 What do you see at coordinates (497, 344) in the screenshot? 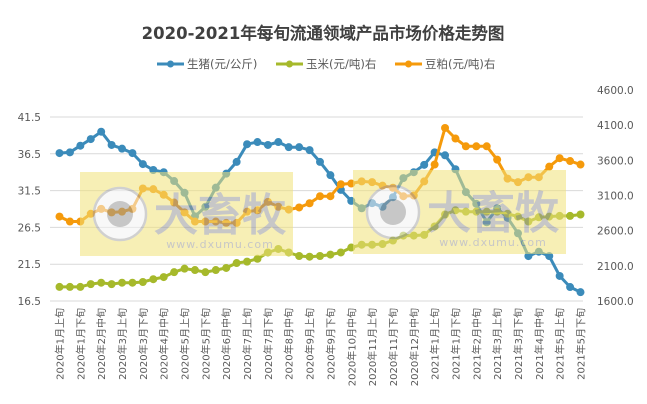
I see `x-tick-label: 2021年3月上旬` at bounding box center [497, 344].